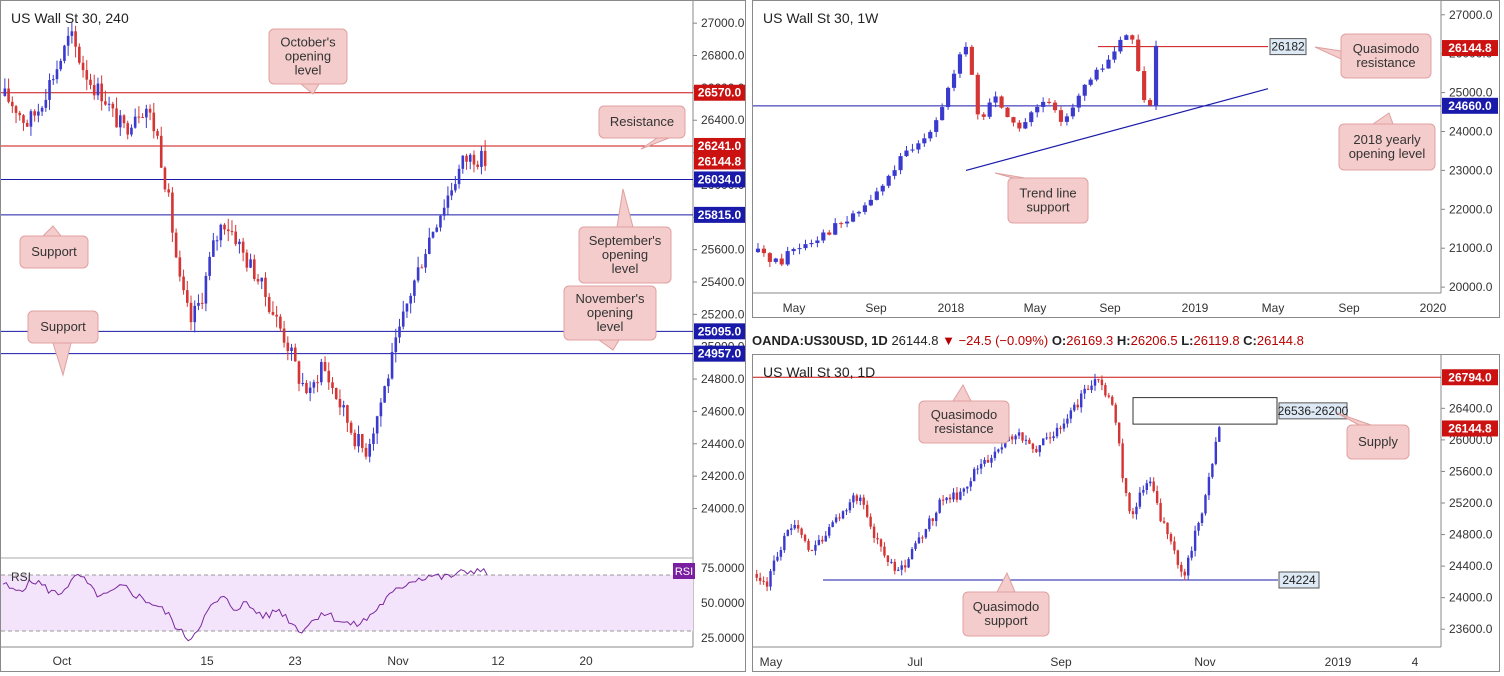  I want to click on h4-y-tick-label: 24600.0, so click(723, 411).